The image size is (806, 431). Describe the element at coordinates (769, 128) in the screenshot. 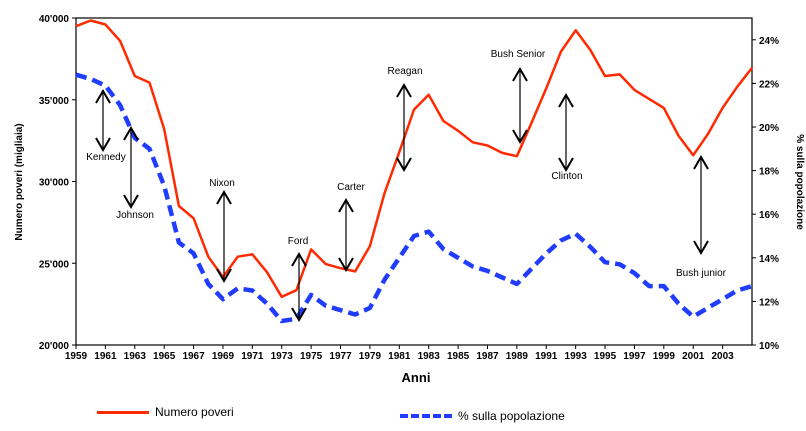

I see `right-y-tick-label: 20%` at that location.